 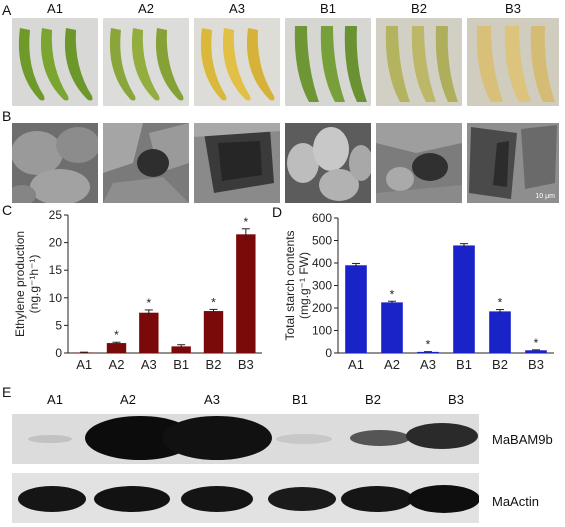 What do you see at coordinates (20, 284) in the screenshot?
I see `y-axis-label: Ethylene production` at bounding box center [20, 284].